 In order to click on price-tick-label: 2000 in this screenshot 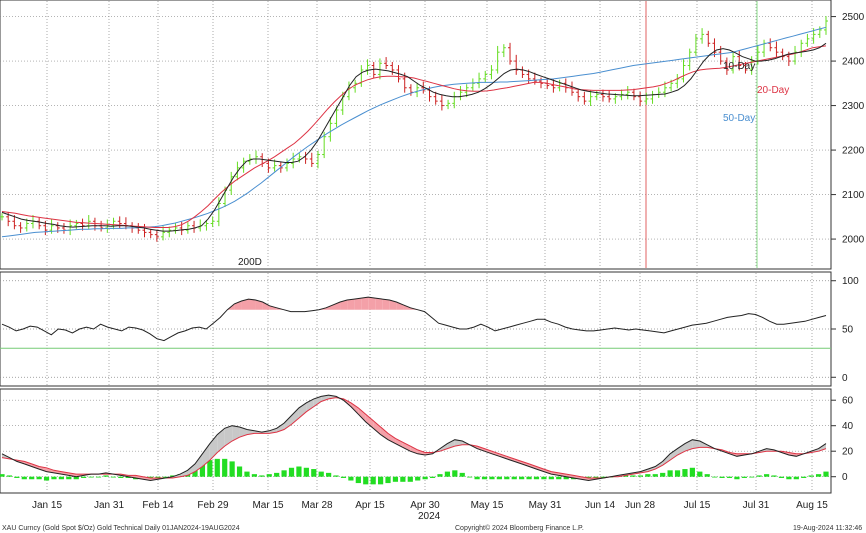, I will do `click(853, 240)`.